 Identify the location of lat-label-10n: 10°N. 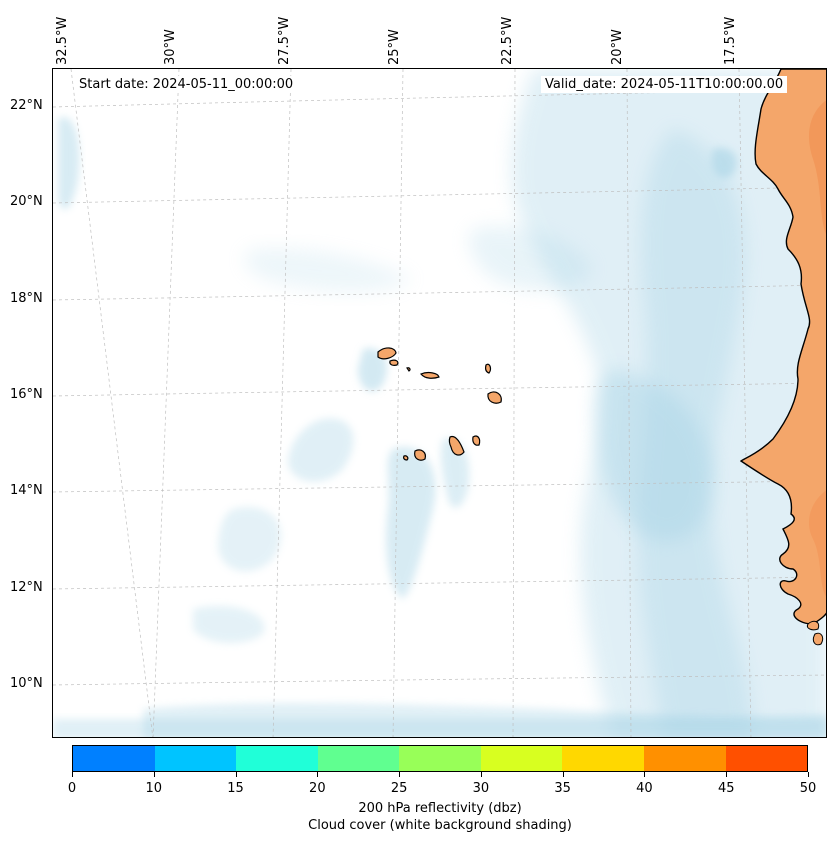
(26, 683).